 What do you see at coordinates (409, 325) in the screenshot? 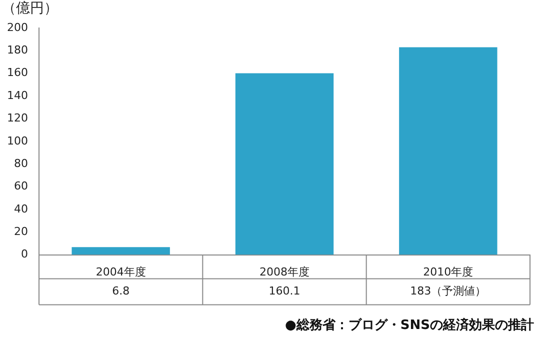
I see `text: ●総務省：ブログ・SNSの経済効果の推計` at bounding box center [409, 325].